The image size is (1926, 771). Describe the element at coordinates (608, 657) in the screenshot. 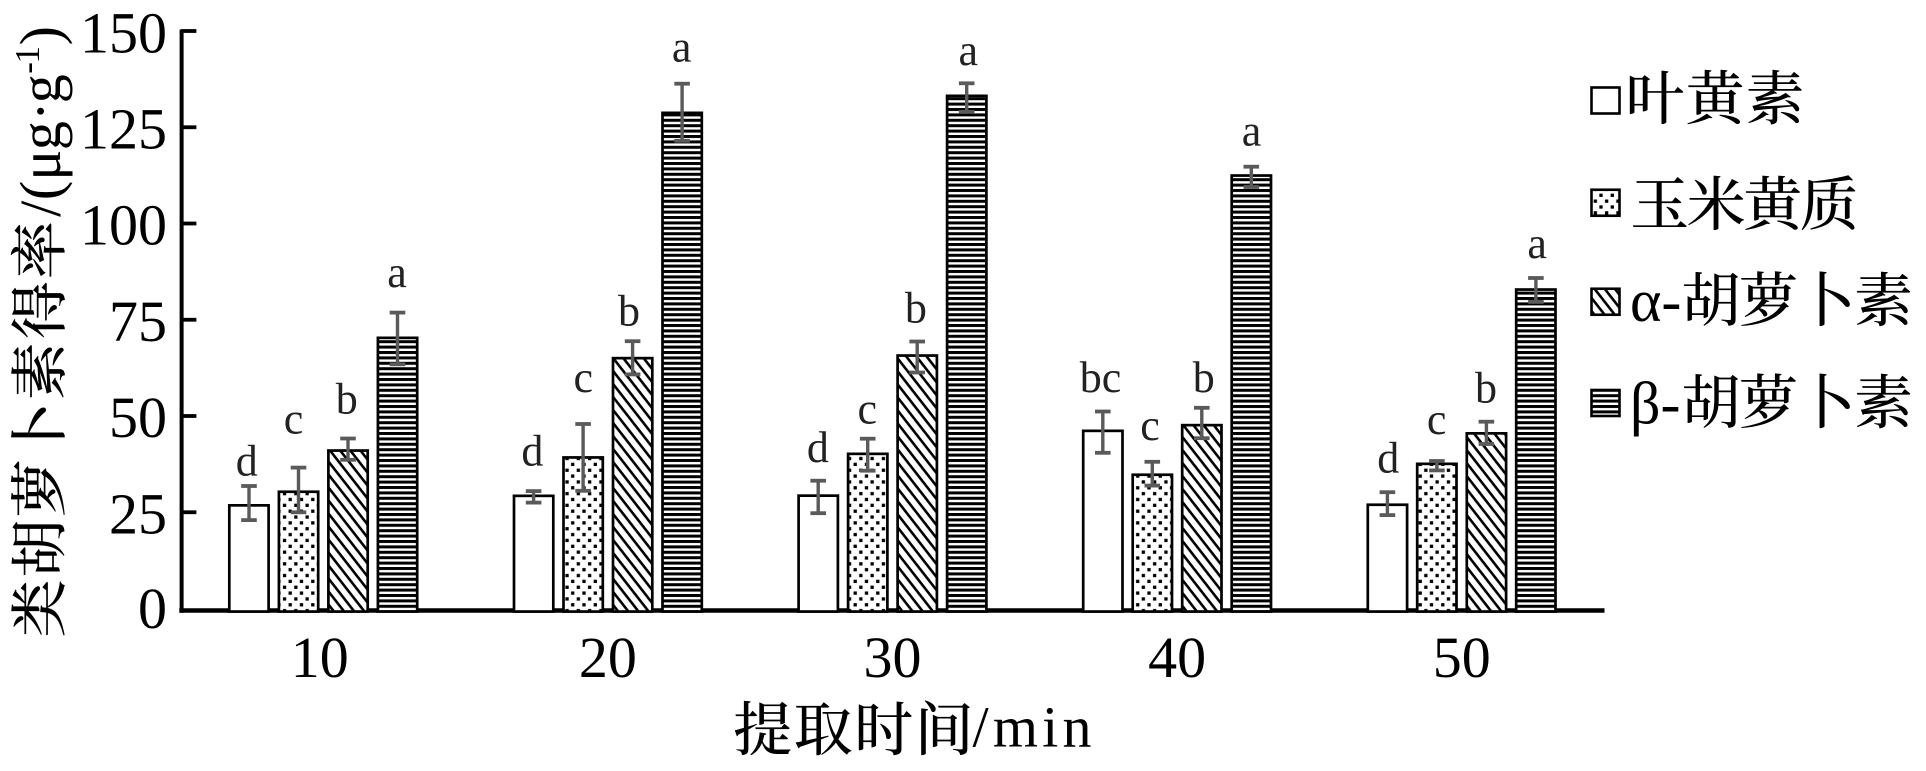

I see `svg-text: 20` at that location.